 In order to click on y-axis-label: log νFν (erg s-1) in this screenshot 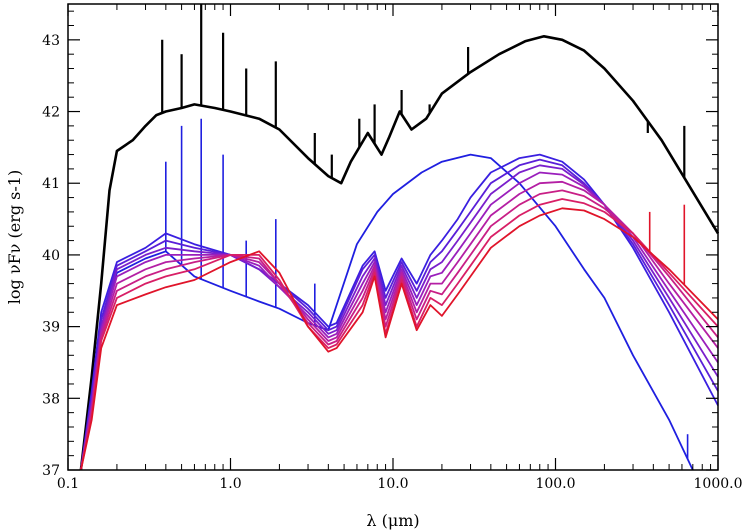, I will do `click(14, 237)`.